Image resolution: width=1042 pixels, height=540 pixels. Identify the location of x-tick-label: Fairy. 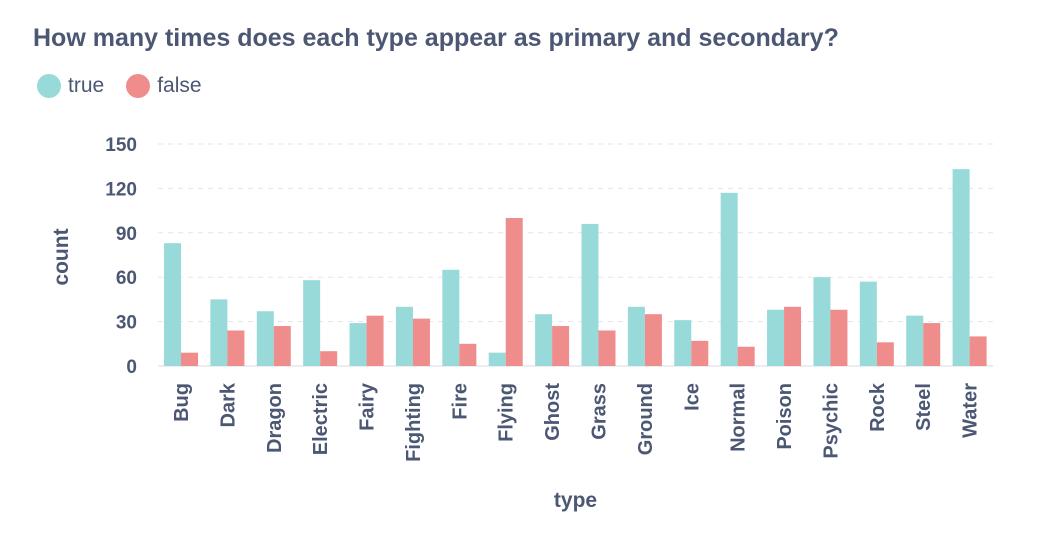
(368, 406).